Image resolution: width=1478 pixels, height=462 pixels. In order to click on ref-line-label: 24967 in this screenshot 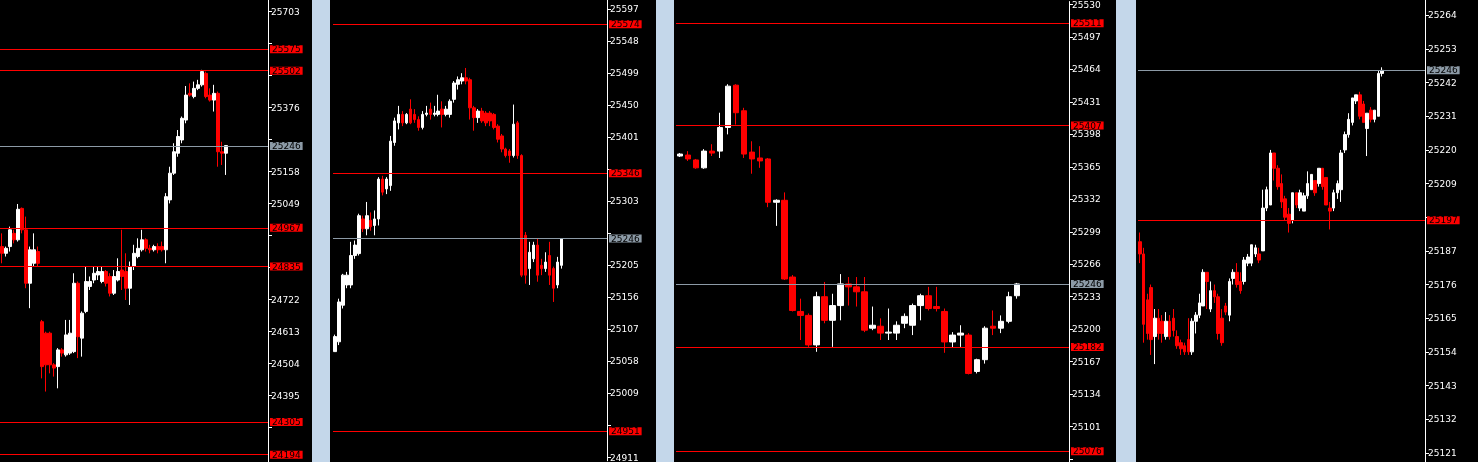, I will do `click(286, 227)`.